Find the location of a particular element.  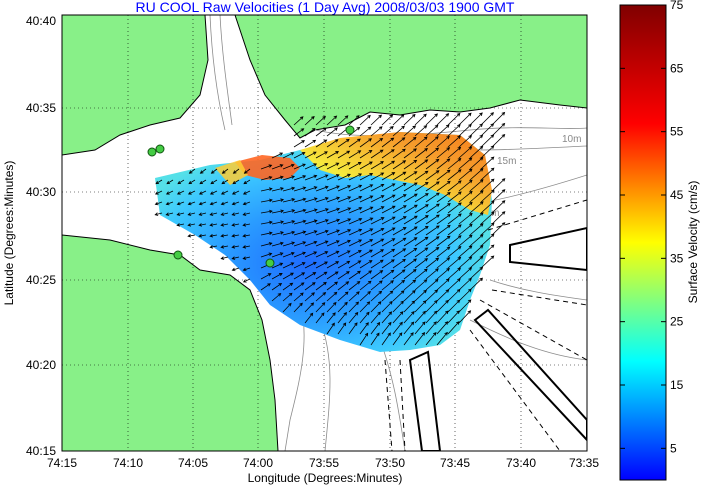

colorbar-gradient is located at coordinates (643, 242).